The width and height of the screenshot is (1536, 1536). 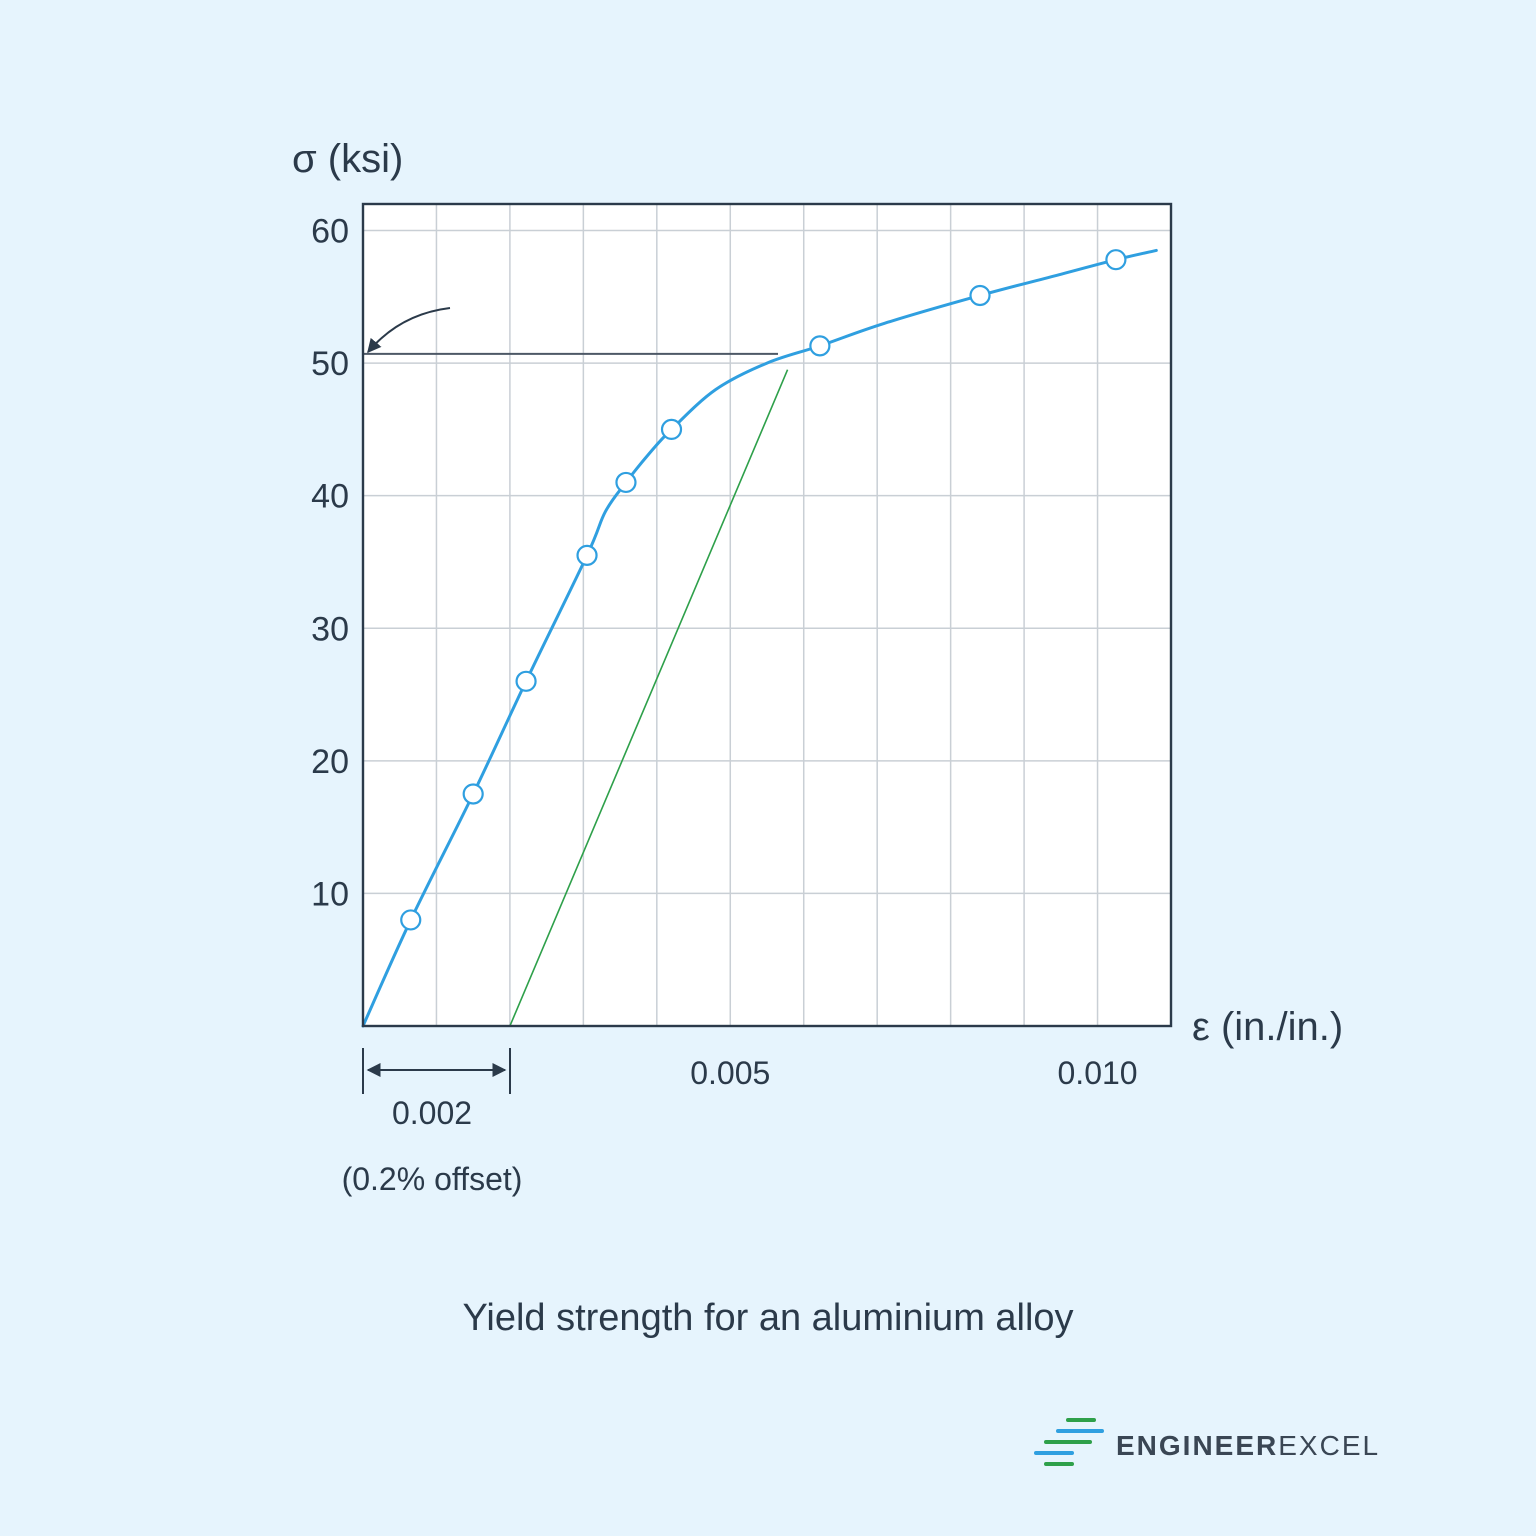 I want to click on x-tick-label: 0.005, so click(x=730, y=1073).